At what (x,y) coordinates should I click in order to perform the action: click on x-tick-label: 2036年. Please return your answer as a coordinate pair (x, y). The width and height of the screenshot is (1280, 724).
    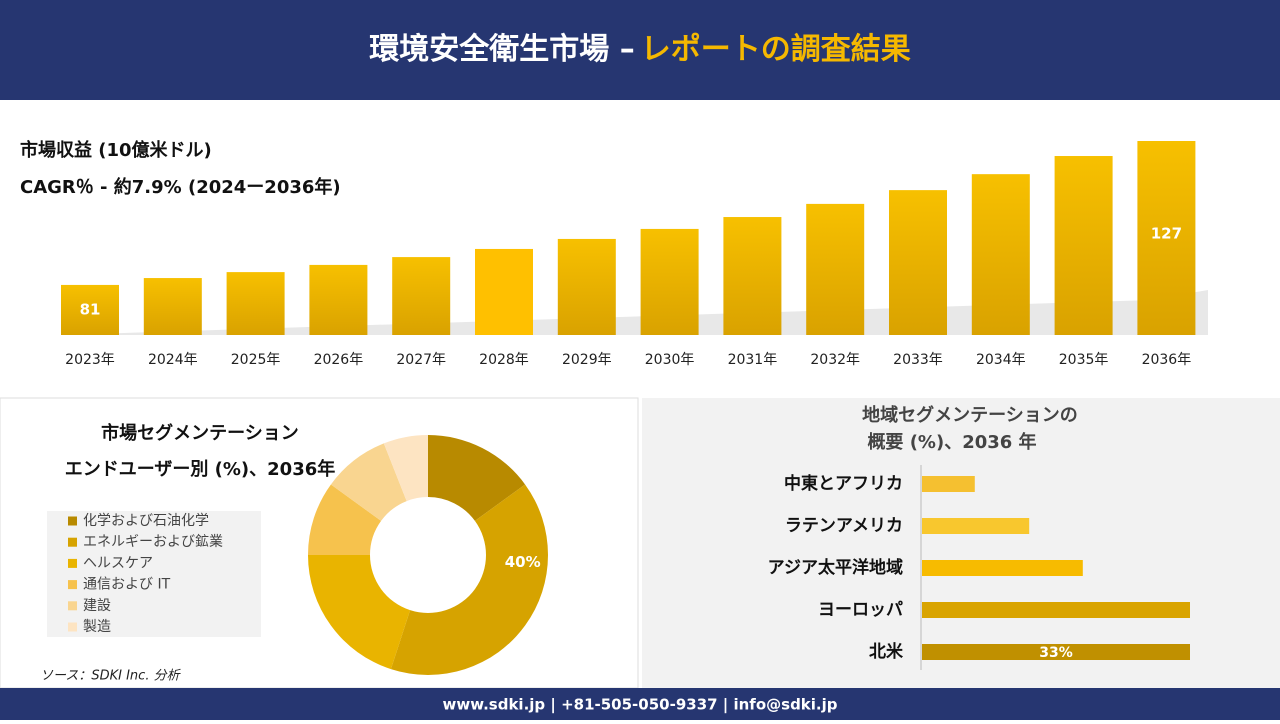
    Looking at the image, I should click on (1167, 360).